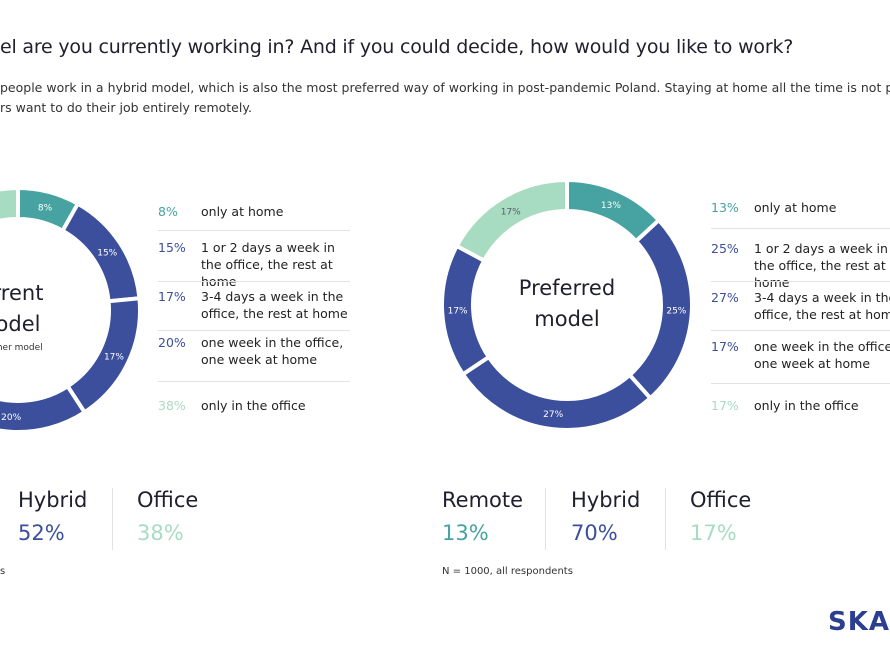  Describe the element at coordinates (713, 533) in the screenshot. I see `summary-value: 17%` at that location.